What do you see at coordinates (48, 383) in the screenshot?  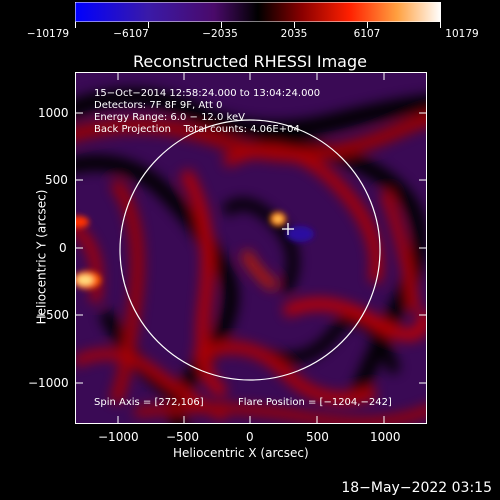 I see `y-tick-label: −1000` at bounding box center [48, 383].